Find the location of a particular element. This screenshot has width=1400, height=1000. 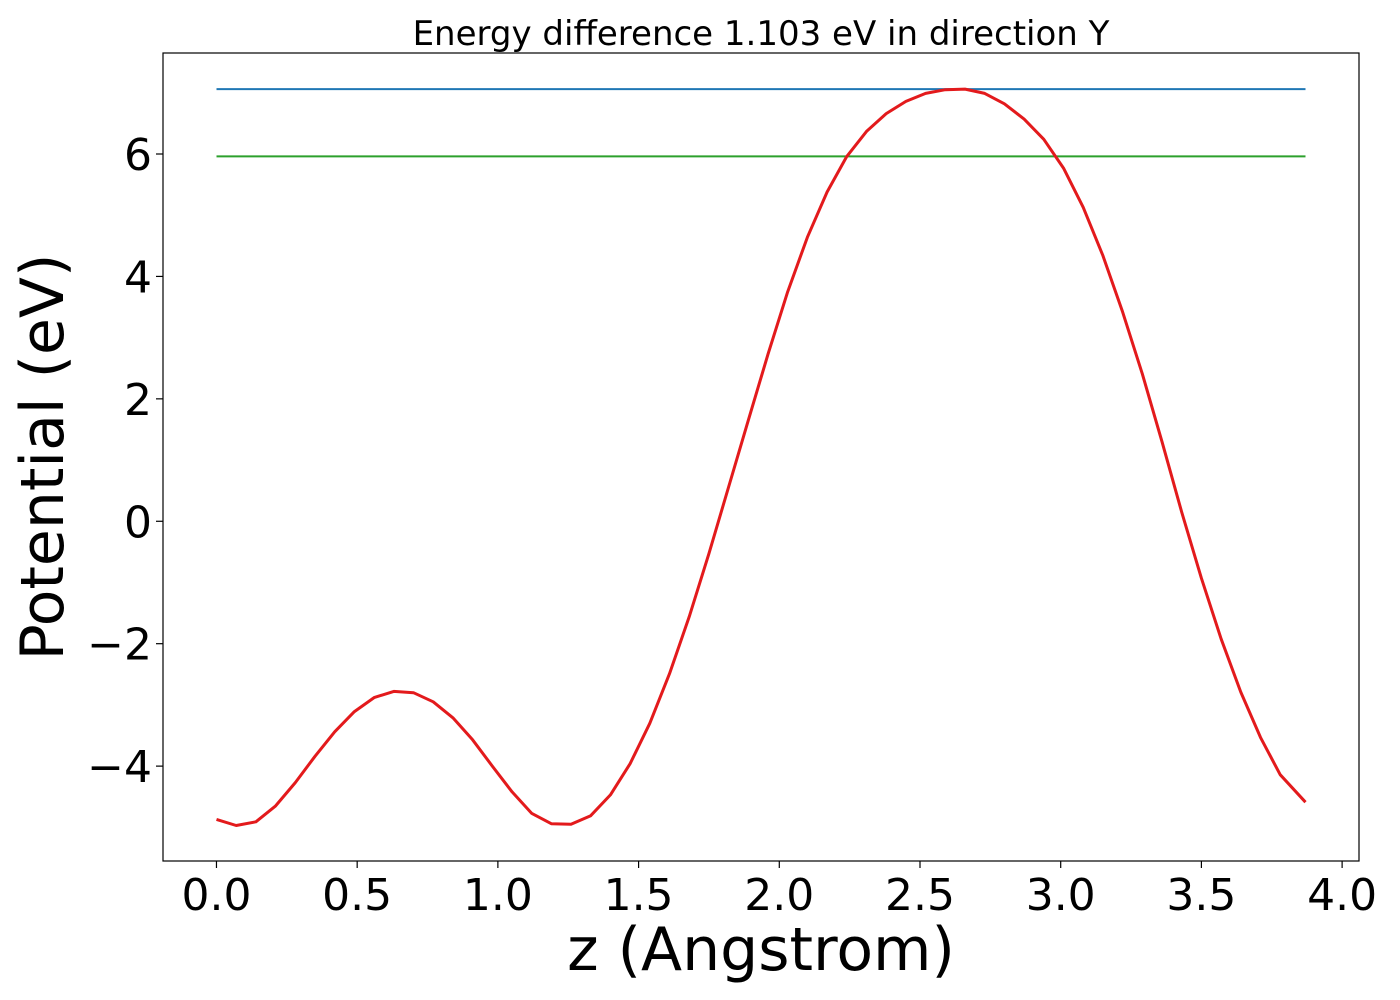

y-tick-label: 0 is located at coordinates (138, 522).